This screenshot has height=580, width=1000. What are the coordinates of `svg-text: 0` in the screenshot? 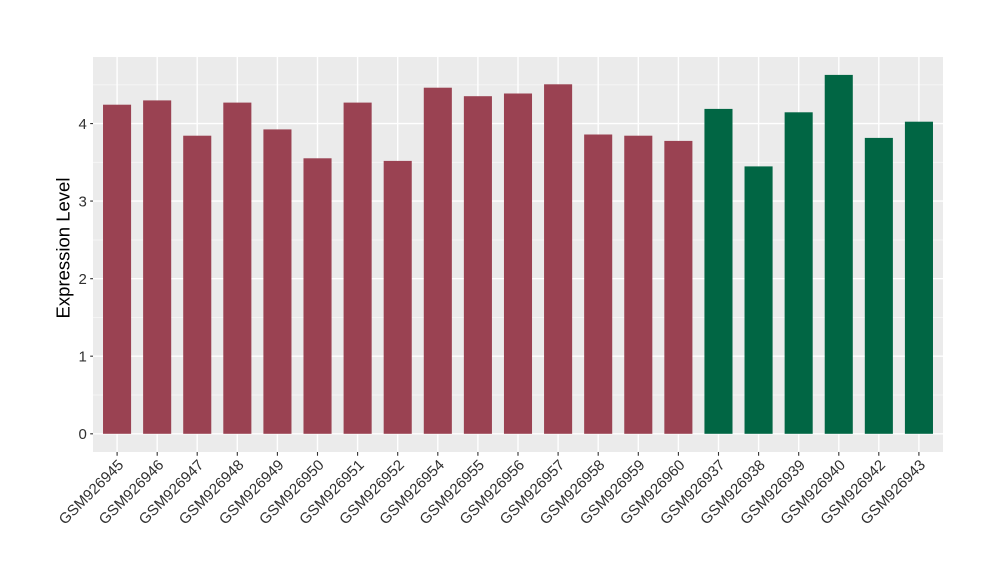 It's located at (82, 434).